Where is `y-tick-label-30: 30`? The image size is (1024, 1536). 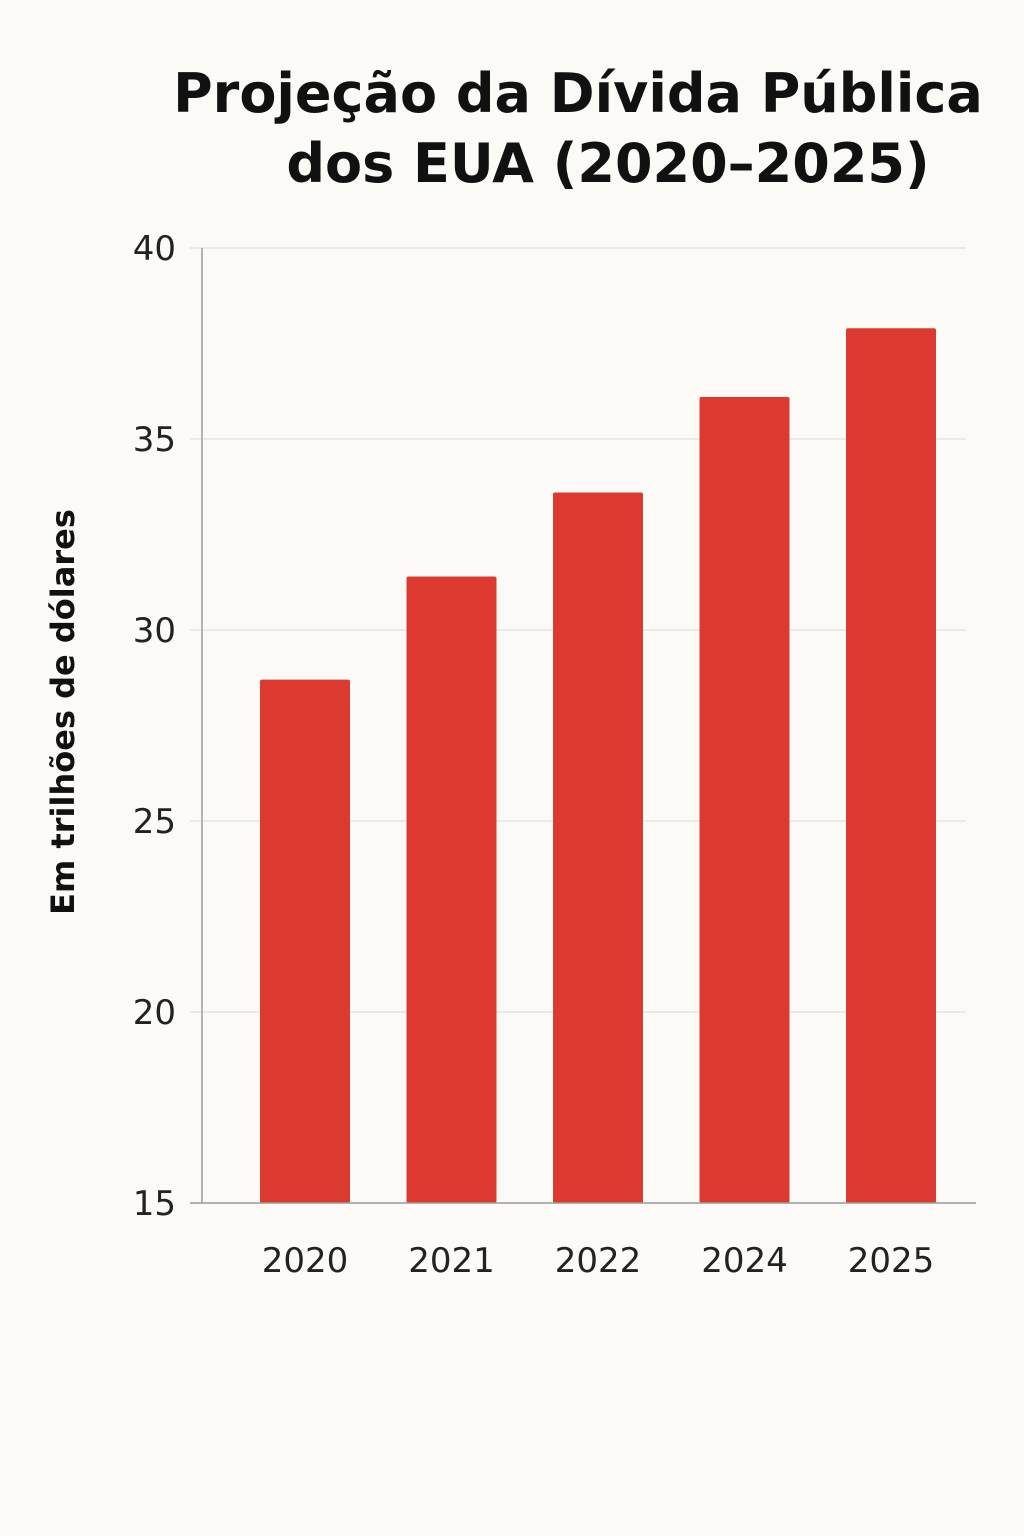 y-tick-label-30: 30 is located at coordinates (154, 631).